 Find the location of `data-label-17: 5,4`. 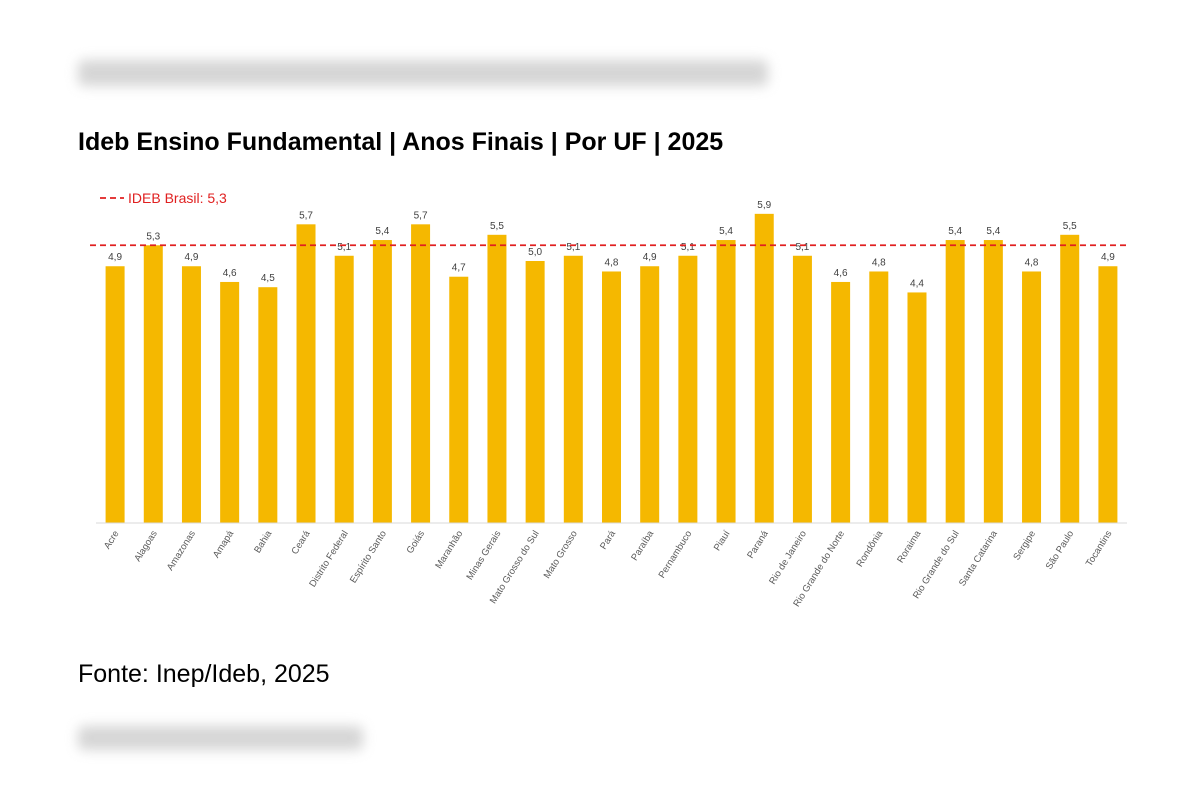

data-label-17: 5,4 is located at coordinates (726, 231).